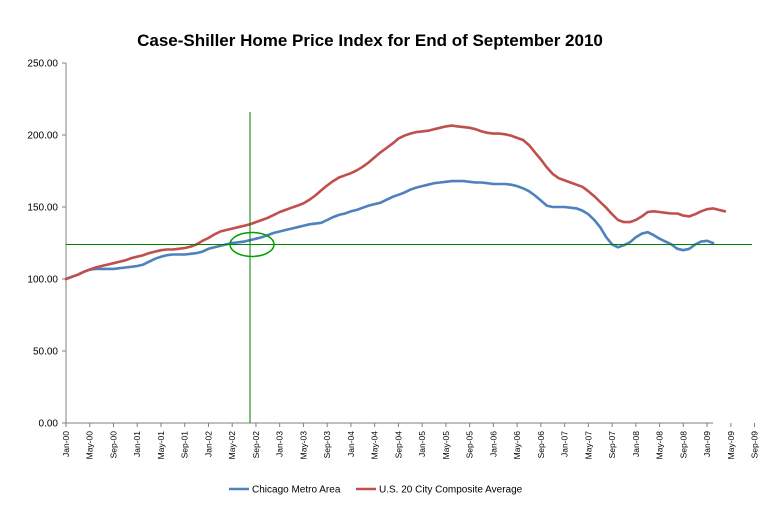 The height and width of the screenshot is (512, 769). Describe the element at coordinates (45, 352) in the screenshot. I see `y-tick-label: 50.00` at that location.